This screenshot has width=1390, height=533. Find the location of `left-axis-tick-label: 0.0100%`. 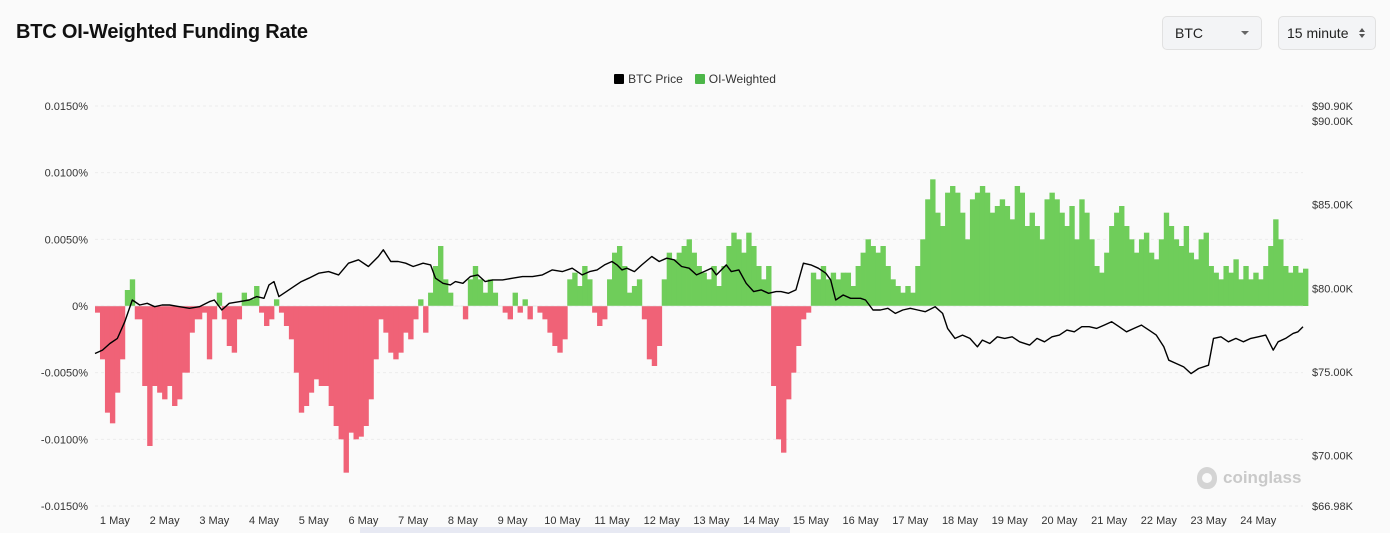

left-axis-tick-label: 0.0100% is located at coordinates (67, 174).